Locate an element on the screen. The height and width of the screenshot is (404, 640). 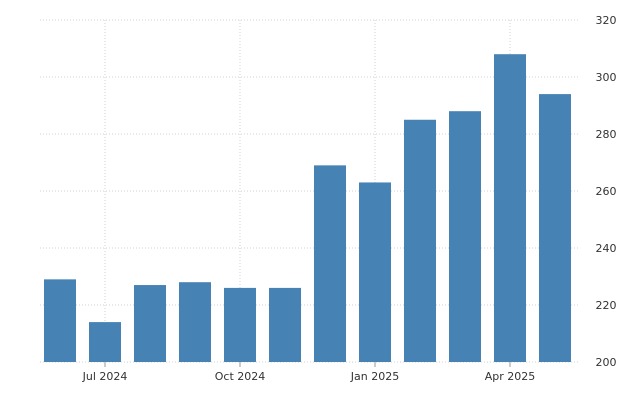
y-axis-ticks: 200 220 240 260 280 300 320 is located at coordinates (606, 191).